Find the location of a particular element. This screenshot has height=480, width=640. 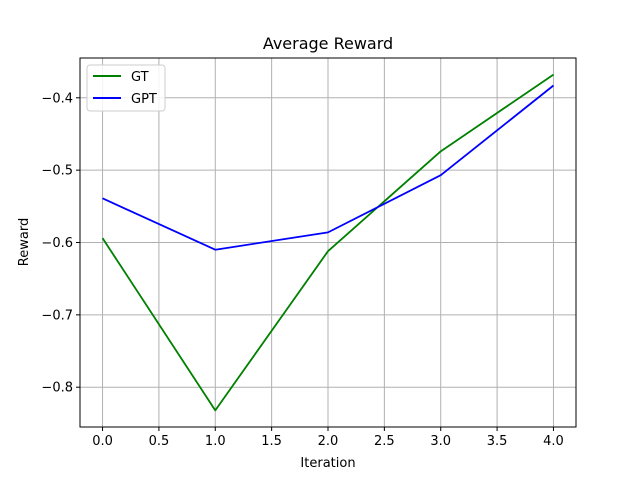

x-tick-label: 4.0 is located at coordinates (553, 441).